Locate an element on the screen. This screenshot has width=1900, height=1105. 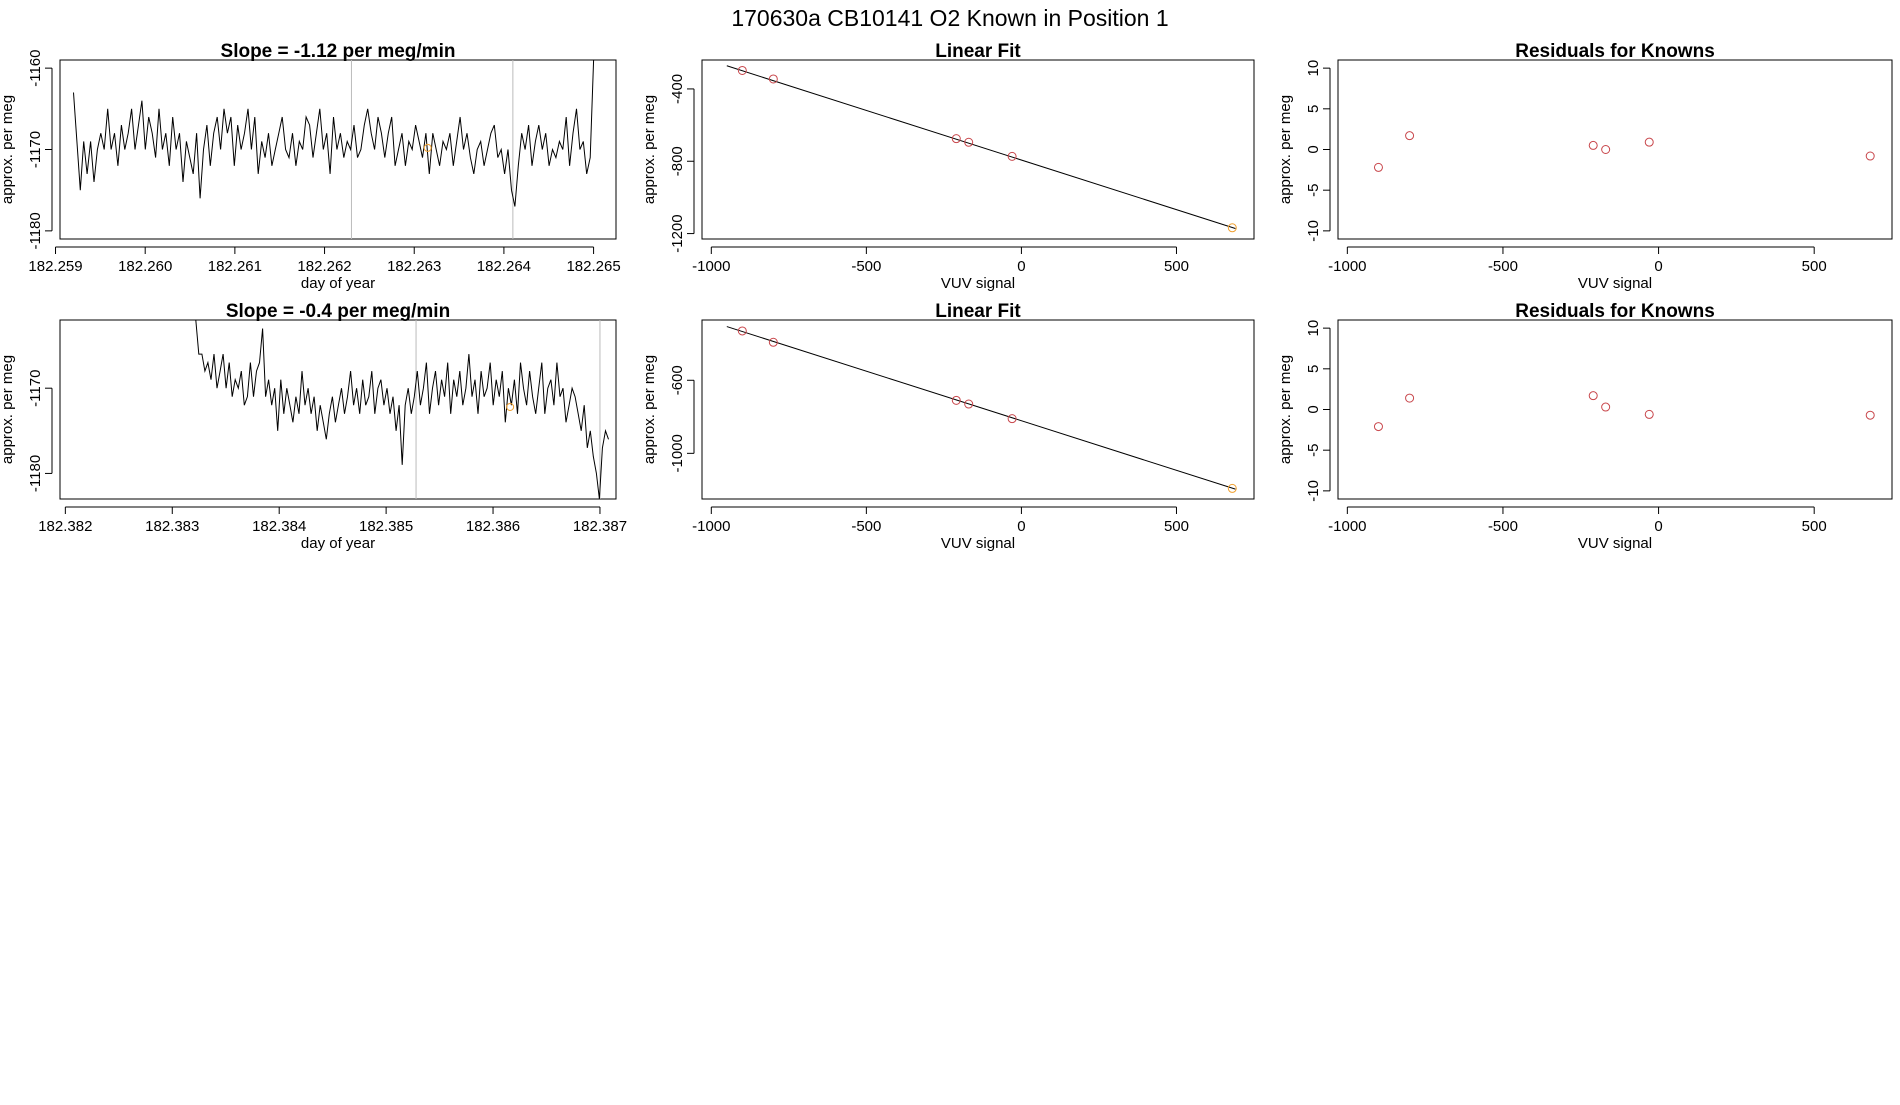
x-tick-label: 182.384 is located at coordinates (279, 526).